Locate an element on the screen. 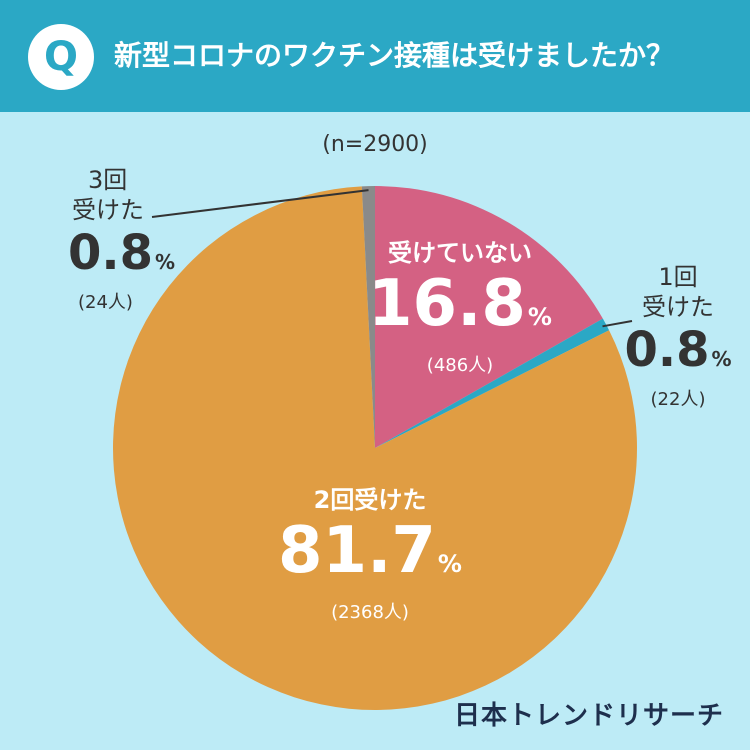 This screenshot has width=750, height=750. label-not-received: 受けていない 16.8% (486人) is located at coordinates (460, 308).